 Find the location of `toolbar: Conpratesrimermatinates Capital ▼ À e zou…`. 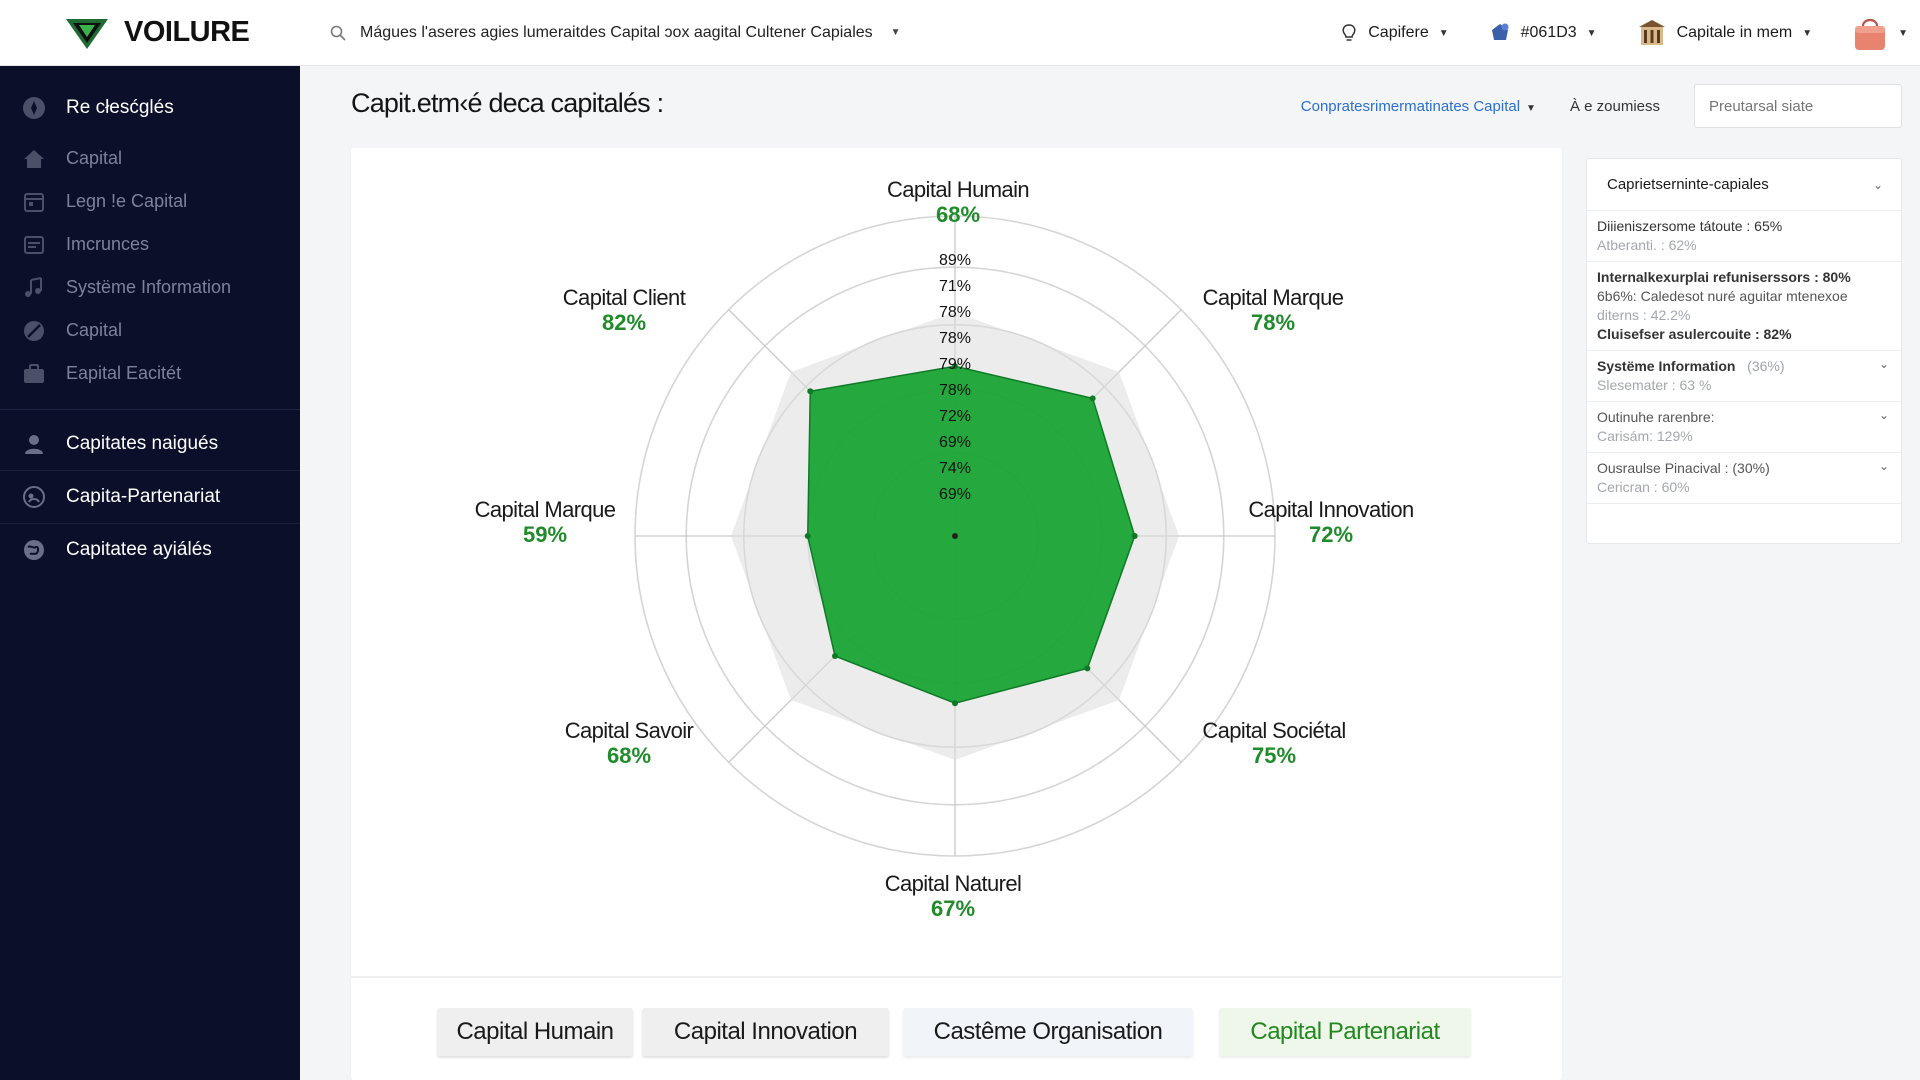

toolbar: Conpratesrimermatinates Capital ▼ À e zou… is located at coordinates (1601, 106).